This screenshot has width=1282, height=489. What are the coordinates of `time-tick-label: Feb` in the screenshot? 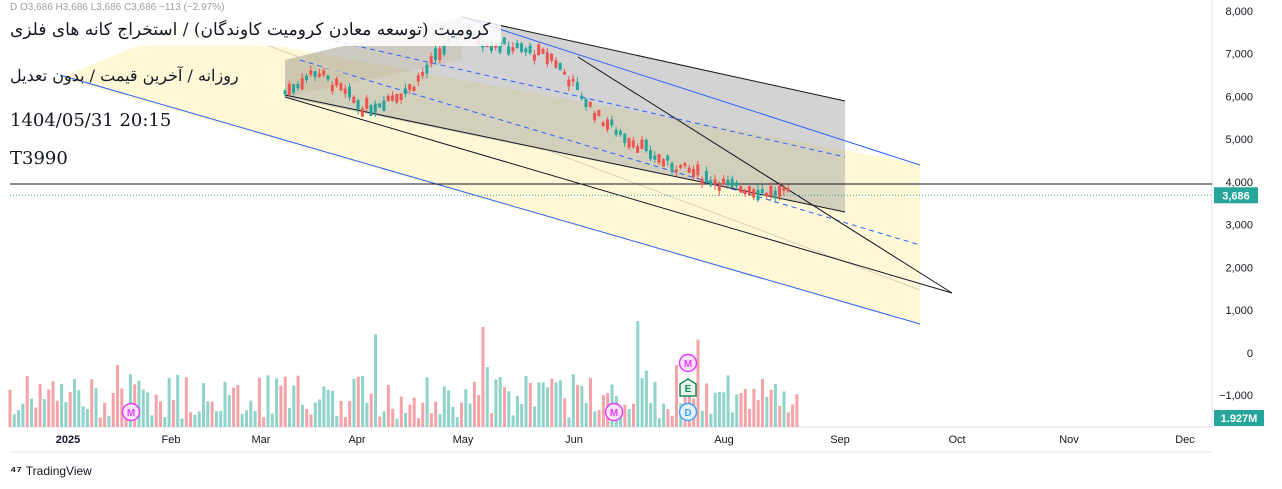 It's located at (171, 440).